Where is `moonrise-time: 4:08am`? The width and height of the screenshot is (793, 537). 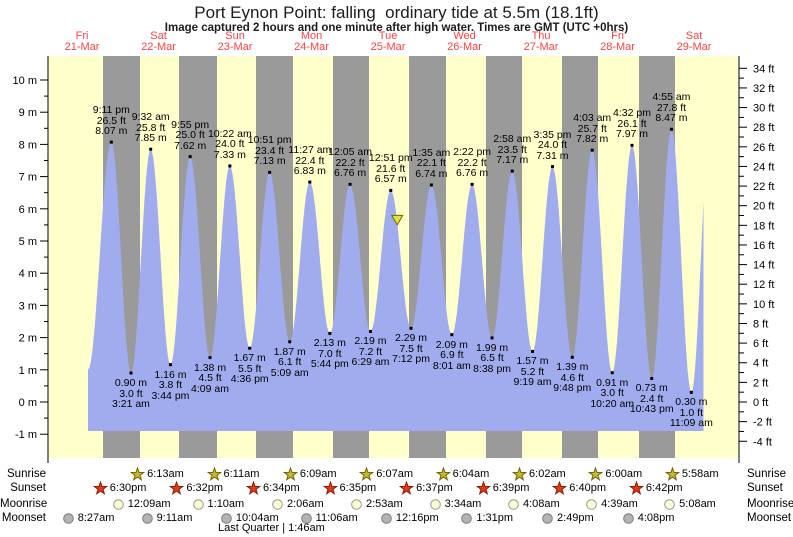 moonrise-time: 4:08am is located at coordinates (533, 504).